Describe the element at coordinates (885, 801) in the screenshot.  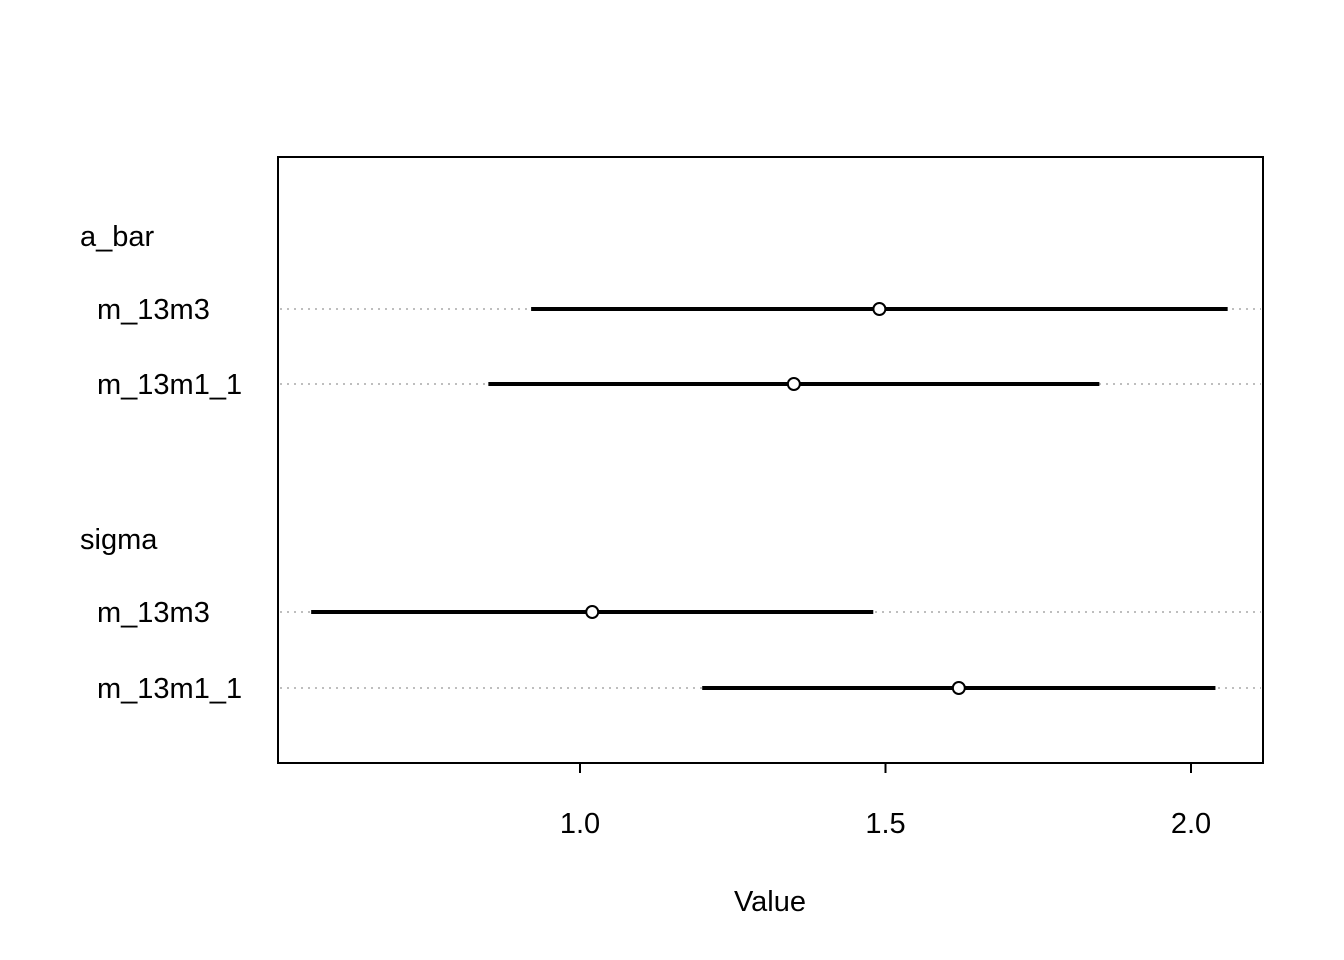
I see `x-axis: 1.0 1.5 2.0` at that location.